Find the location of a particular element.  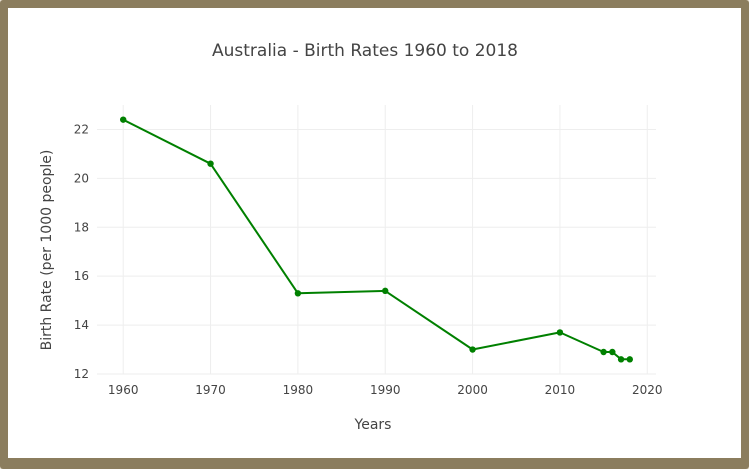

x-tick-label: 2000 is located at coordinates (472, 390).